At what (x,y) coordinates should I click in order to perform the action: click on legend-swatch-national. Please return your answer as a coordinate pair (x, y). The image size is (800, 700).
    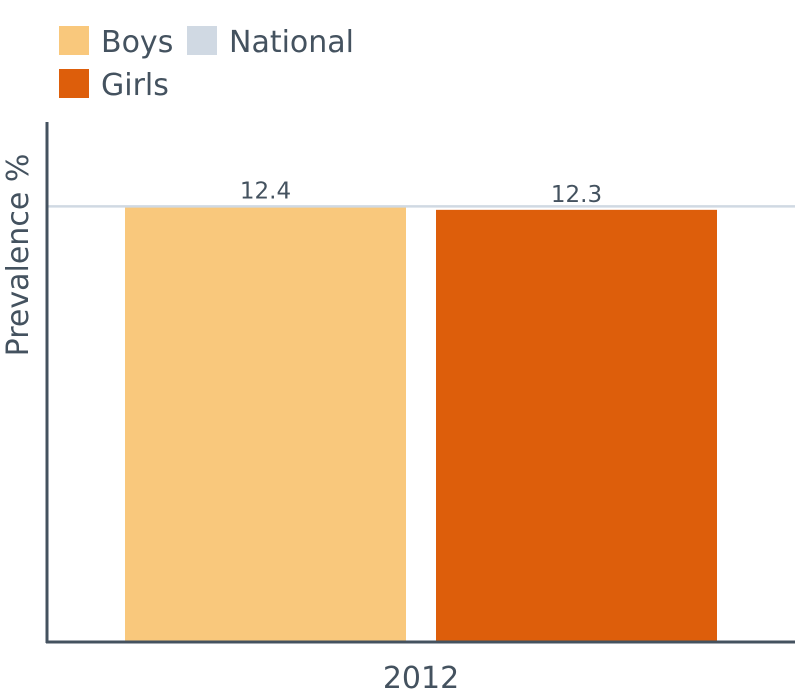
    Looking at the image, I should click on (202, 40).